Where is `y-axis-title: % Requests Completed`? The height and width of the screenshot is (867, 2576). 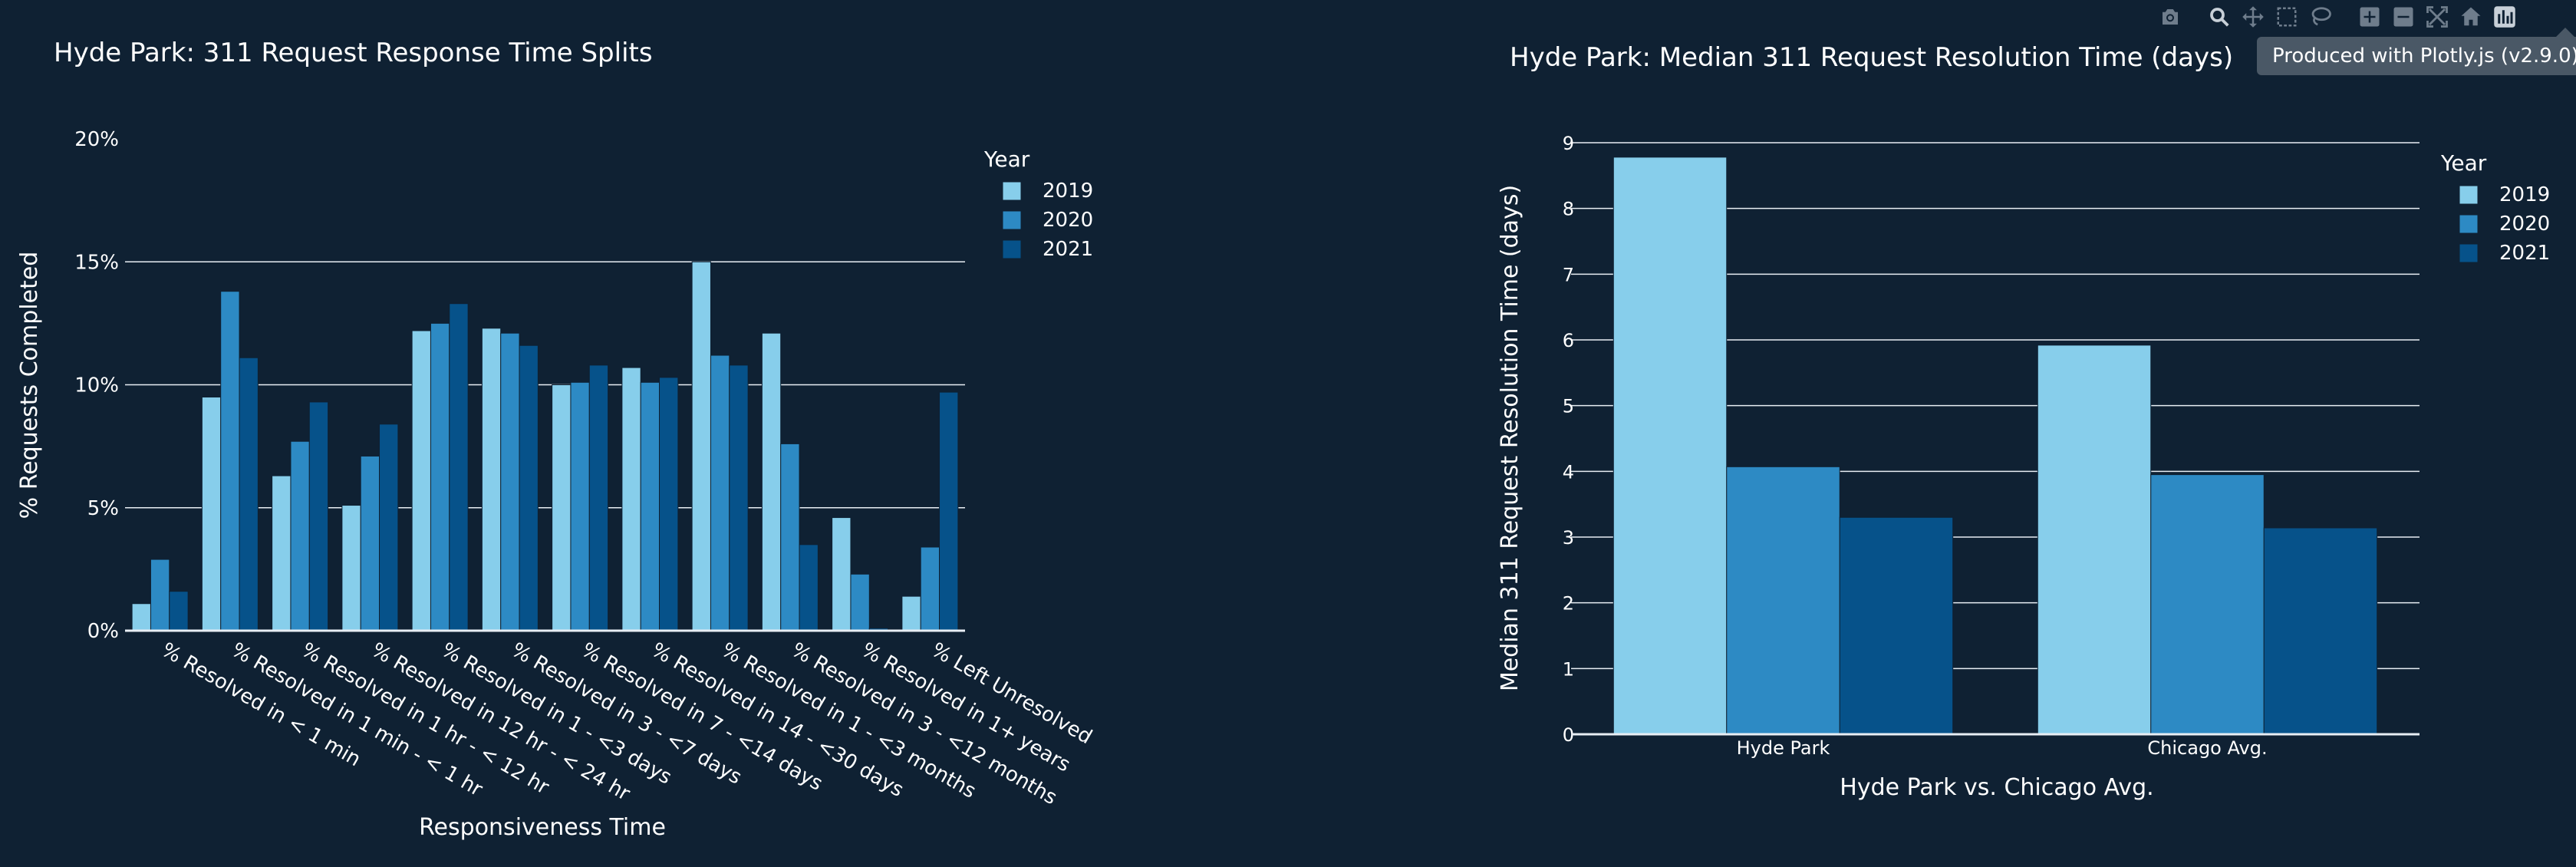 y-axis-title: % Requests Completed is located at coordinates (29, 386).